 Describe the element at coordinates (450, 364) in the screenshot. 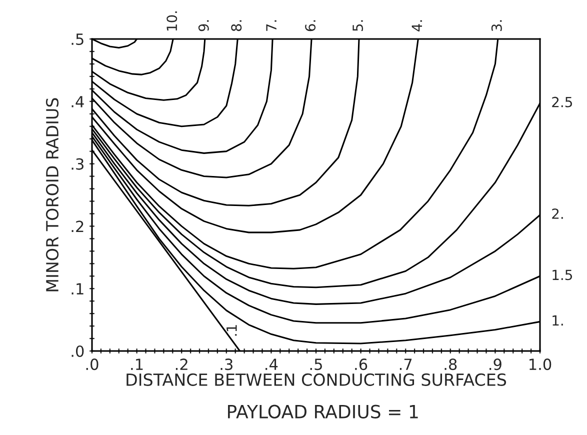

I see `x-tick-label: .8` at that location.